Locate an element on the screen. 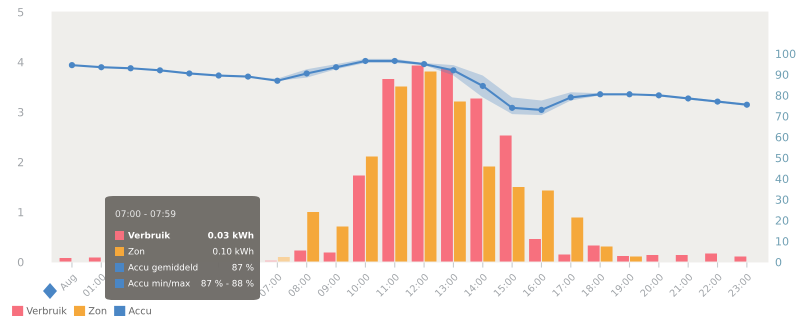 The image size is (800, 325). legend-label: Accu is located at coordinates (139, 310).